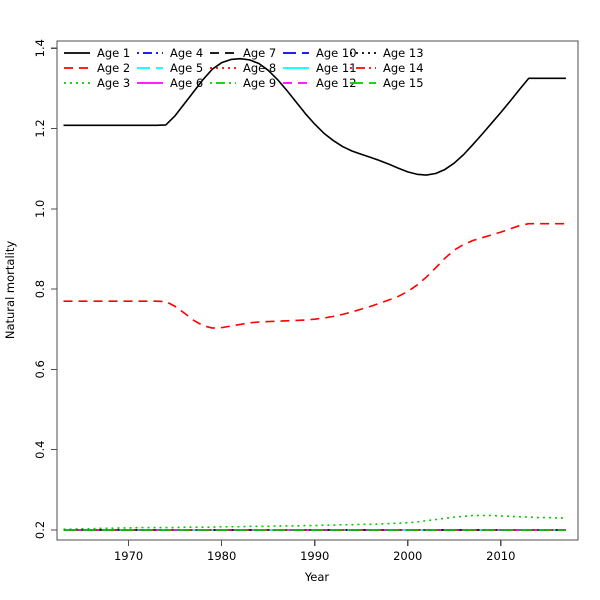  What do you see at coordinates (10, 290) in the screenshot?
I see `y-axis-title: Natural mortality` at bounding box center [10, 290].